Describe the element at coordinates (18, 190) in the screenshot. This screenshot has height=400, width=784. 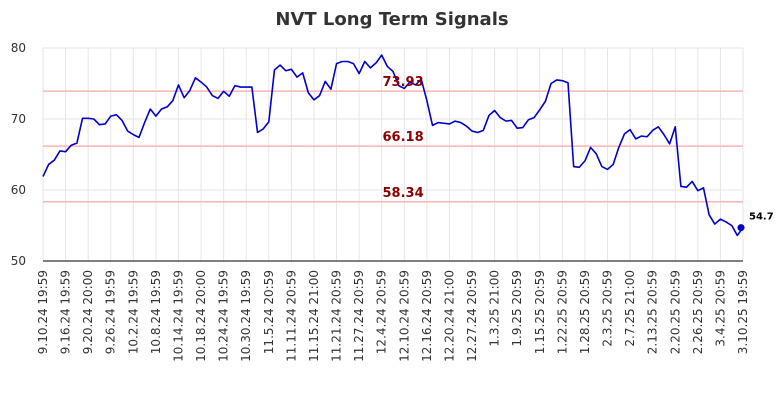
I see `y-tick-label: 60` at that location.